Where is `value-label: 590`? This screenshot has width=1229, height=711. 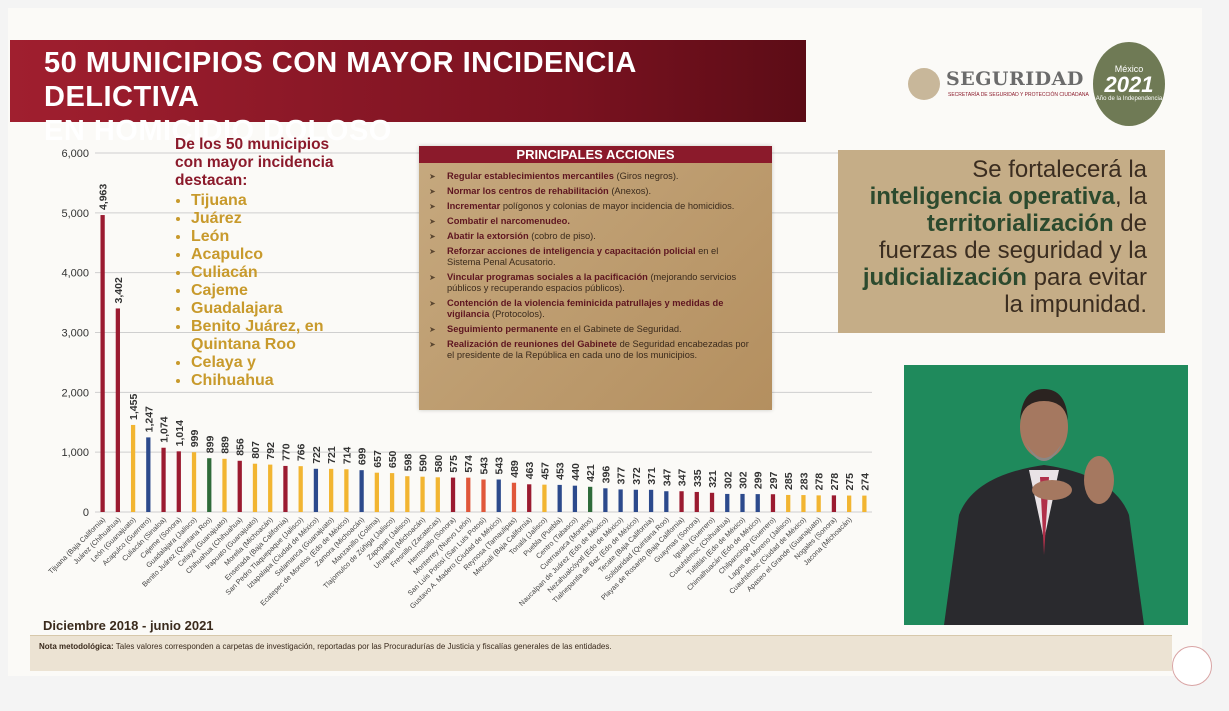
value-label: 590 is located at coordinates (424, 463).